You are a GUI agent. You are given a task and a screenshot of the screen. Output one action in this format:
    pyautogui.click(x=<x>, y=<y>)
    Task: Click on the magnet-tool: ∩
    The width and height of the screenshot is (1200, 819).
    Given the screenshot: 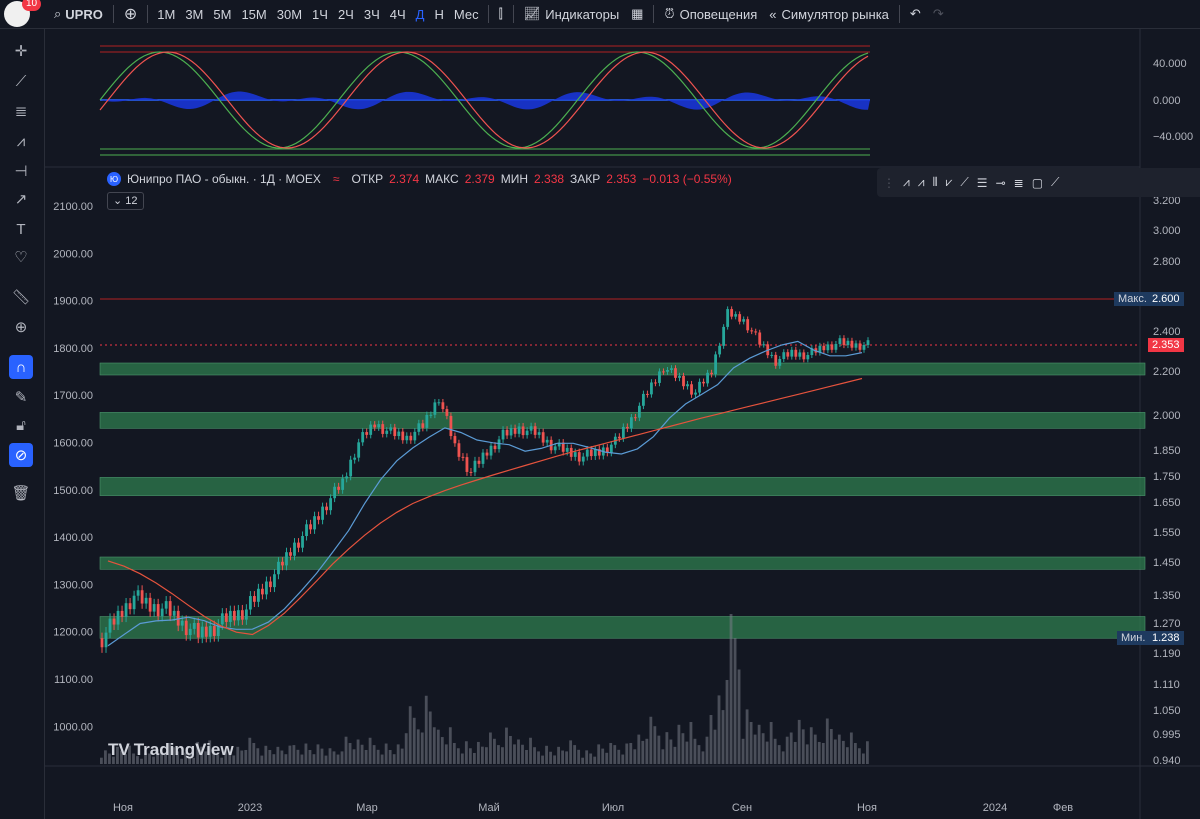 What is the action you would take?
    pyautogui.click(x=21, y=367)
    